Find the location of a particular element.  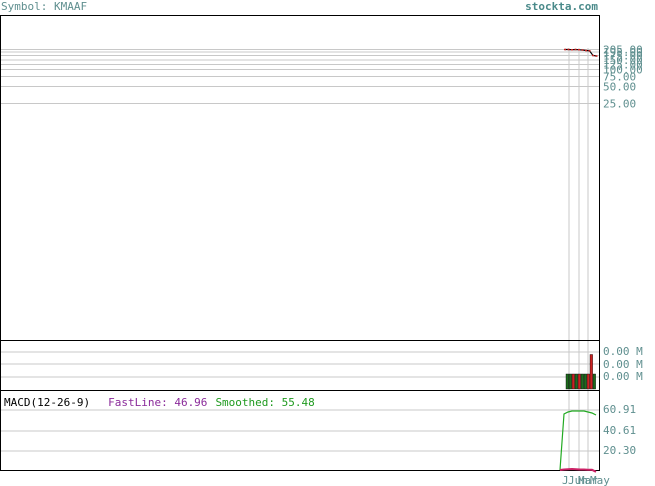

price-tick-label: 25.00 is located at coordinates (619, 104).